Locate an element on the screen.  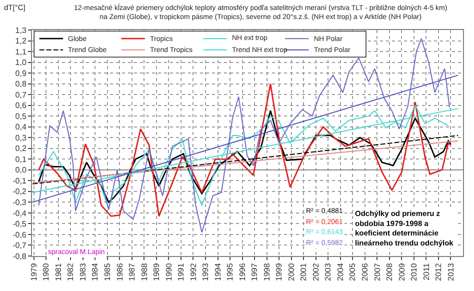
y-tick-label: 0,1 is located at coordinates (21, 159).